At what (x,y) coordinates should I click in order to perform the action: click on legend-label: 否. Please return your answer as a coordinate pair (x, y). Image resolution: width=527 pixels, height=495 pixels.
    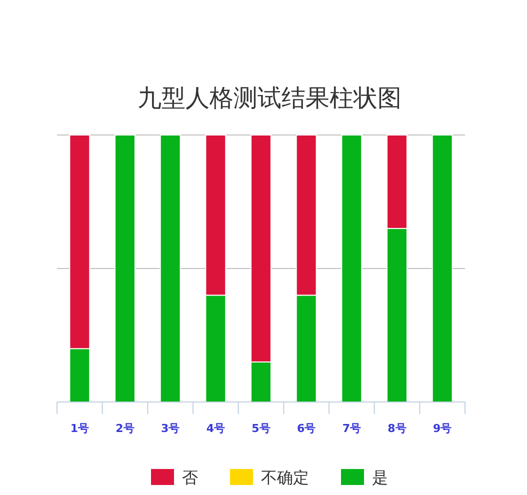
    Looking at the image, I should click on (190, 477).